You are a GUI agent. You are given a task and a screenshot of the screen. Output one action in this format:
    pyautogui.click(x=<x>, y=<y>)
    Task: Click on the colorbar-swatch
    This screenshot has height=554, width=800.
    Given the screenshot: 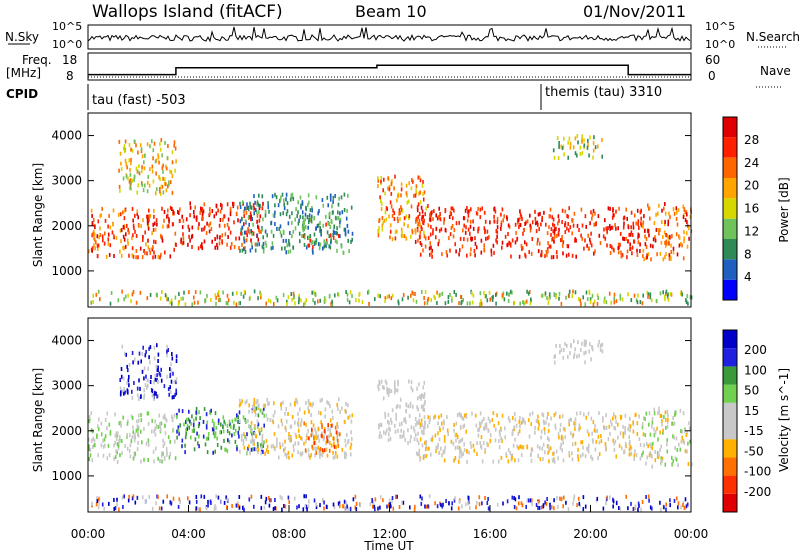 What is the action you would take?
    pyautogui.click(x=730, y=289)
    